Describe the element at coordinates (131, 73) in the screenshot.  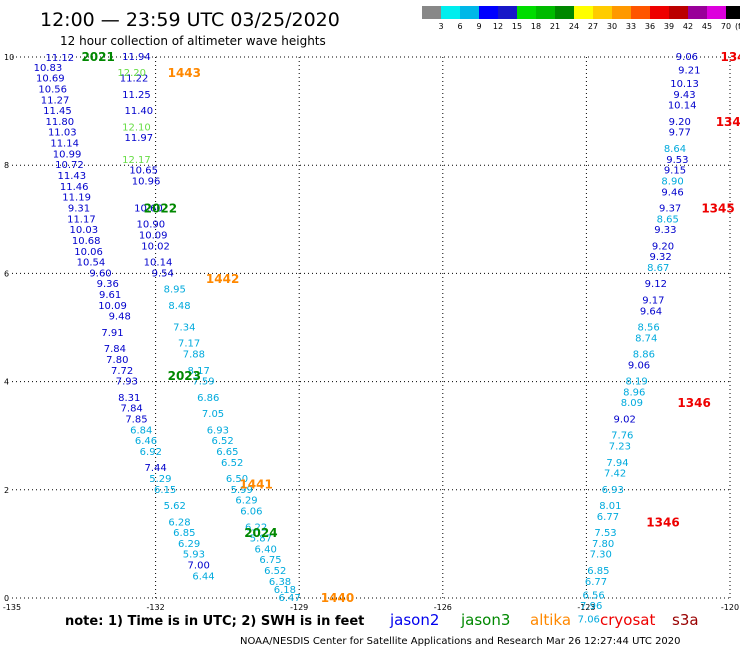
I see `wave-height-value: 12.20` at that location.